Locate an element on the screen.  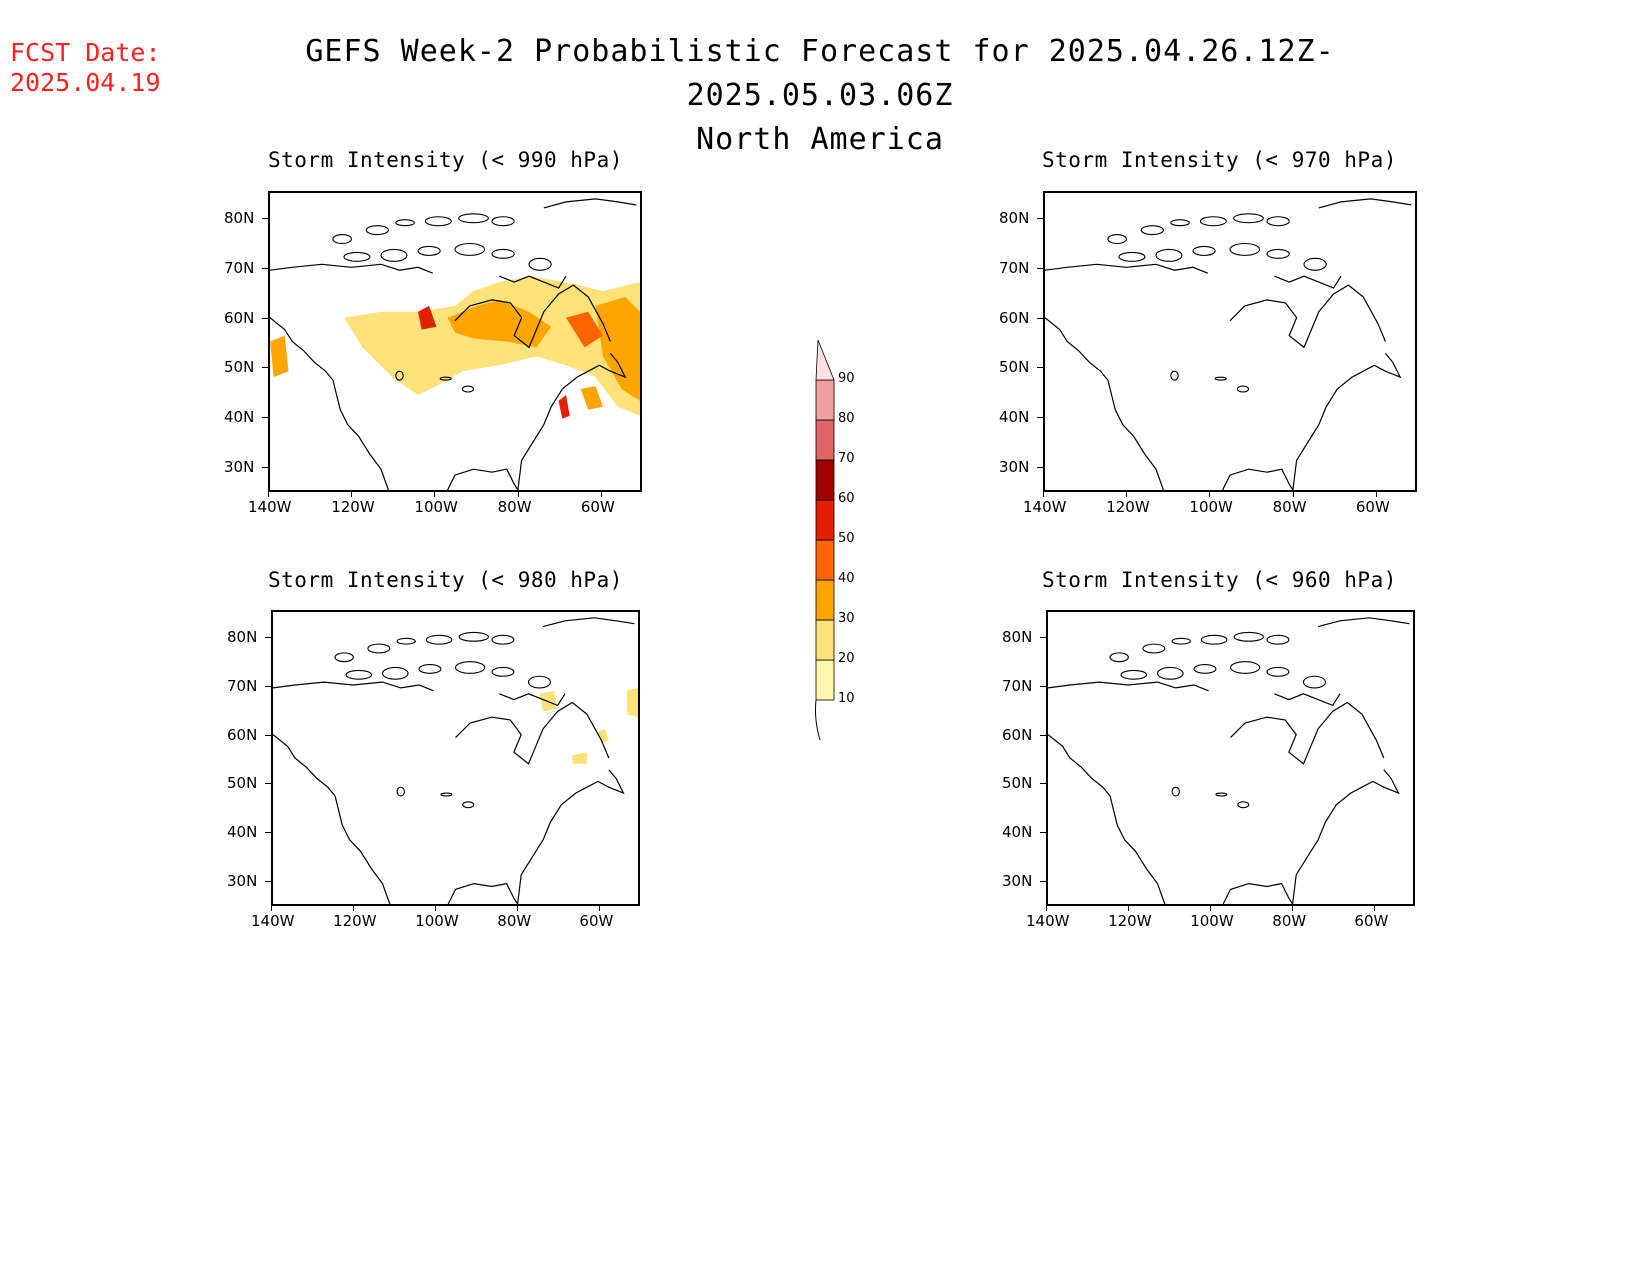
lon-tick-label: 140W is located at coordinates (273, 921).